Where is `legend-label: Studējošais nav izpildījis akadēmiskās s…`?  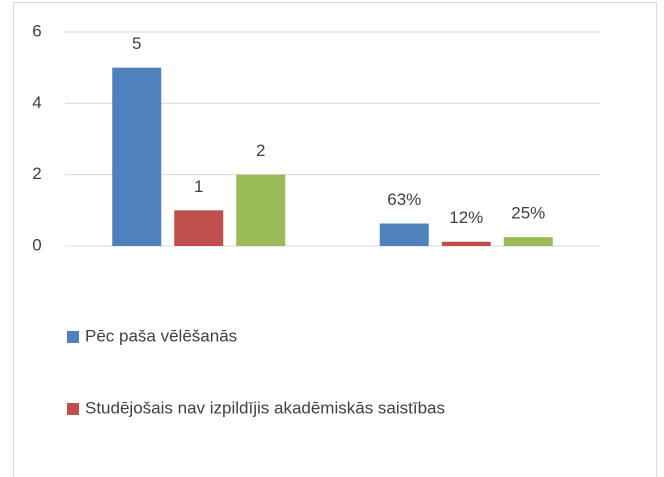 legend-label: Studējošais nav izpildījis akadēmiskās s… is located at coordinates (265, 407).